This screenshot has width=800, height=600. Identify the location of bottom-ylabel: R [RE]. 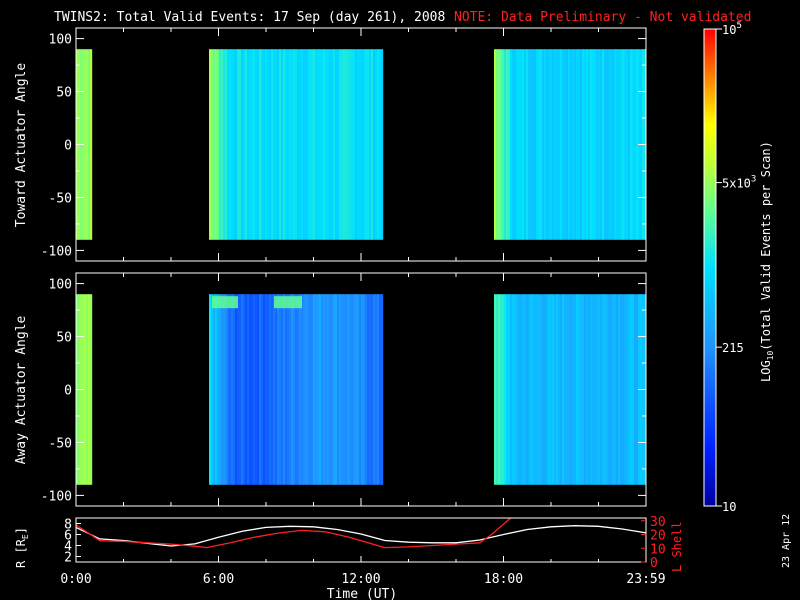
(22, 547).